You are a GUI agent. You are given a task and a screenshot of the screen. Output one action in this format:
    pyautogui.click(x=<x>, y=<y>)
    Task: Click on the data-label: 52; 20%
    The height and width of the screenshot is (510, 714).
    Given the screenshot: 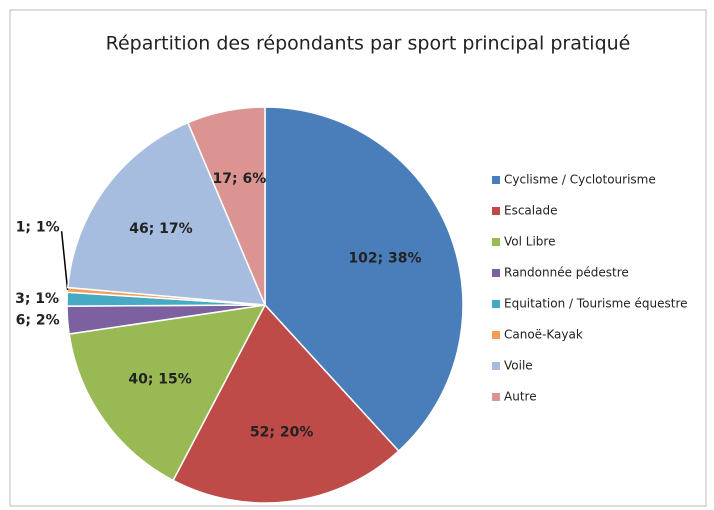 What is the action you would take?
    pyautogui.click(x=281, y=433)
    